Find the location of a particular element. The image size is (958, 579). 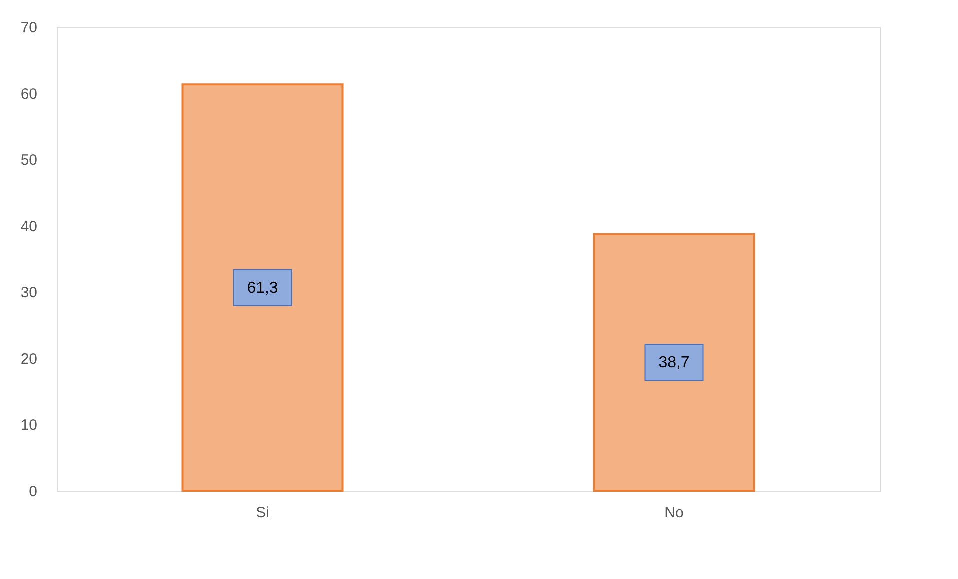

y-tick-label: 40 is located at coordinates (29, 227).